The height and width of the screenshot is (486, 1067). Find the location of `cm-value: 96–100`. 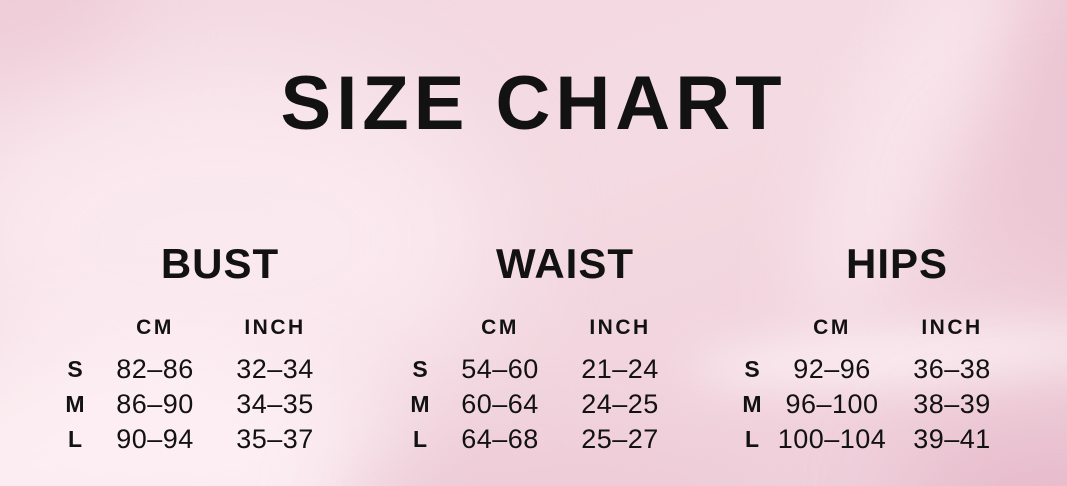

cm-value: 96–100 is located at coordinates (832, 404).